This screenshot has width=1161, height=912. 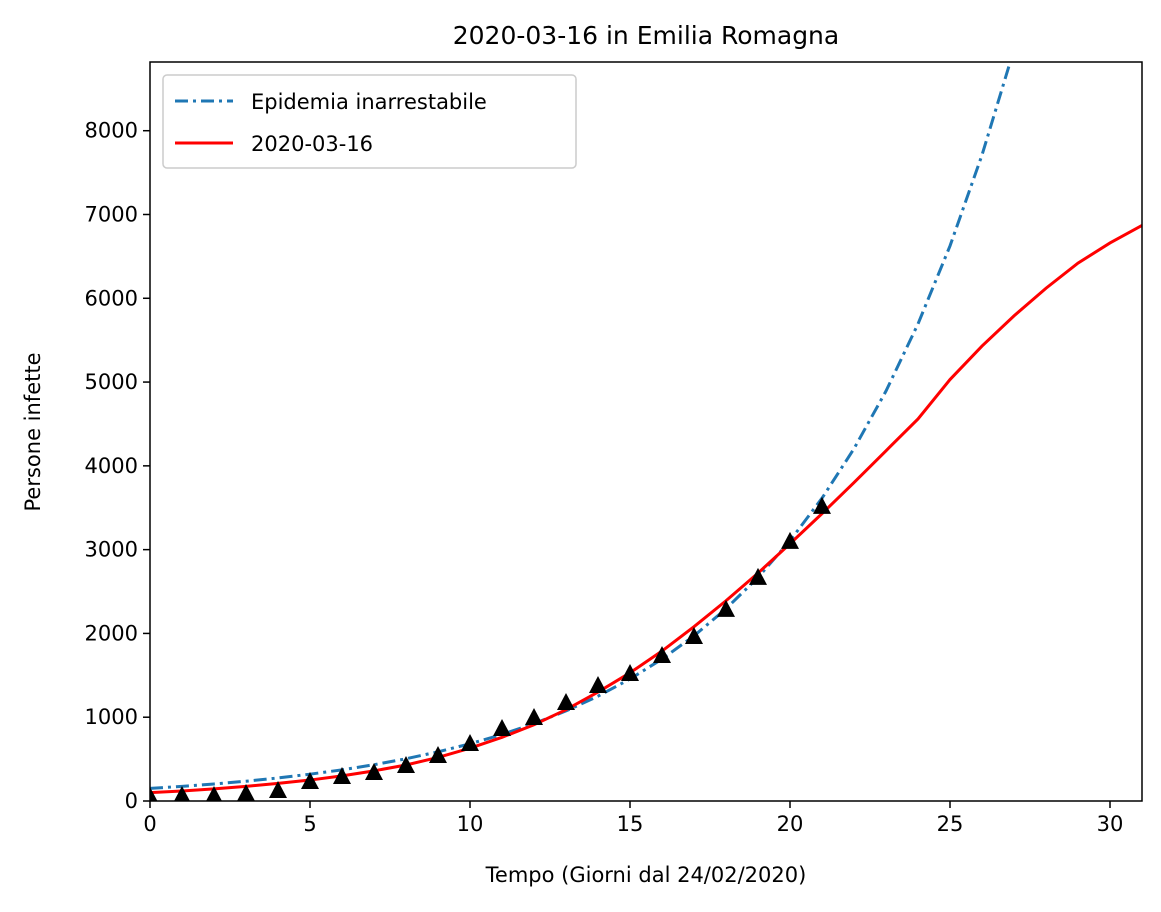 What do you see at coordinates (646, 875) in the screenshot?
I see `x-axis-label: Tempo (Giorni dal 24/02/2020)` at bounding box center [646, 875].